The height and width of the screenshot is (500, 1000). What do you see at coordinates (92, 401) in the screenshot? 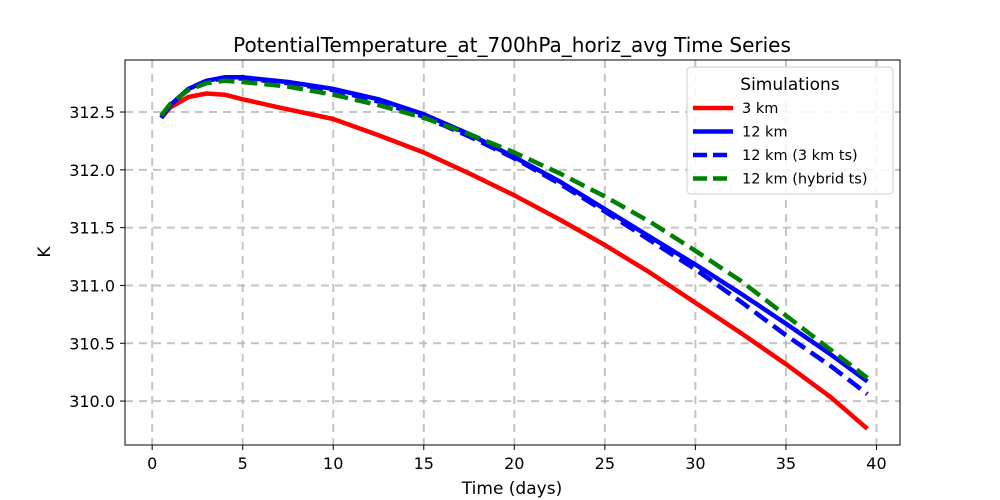
I see `y-tick-label: 310.0` at bounding box center [92, 401].